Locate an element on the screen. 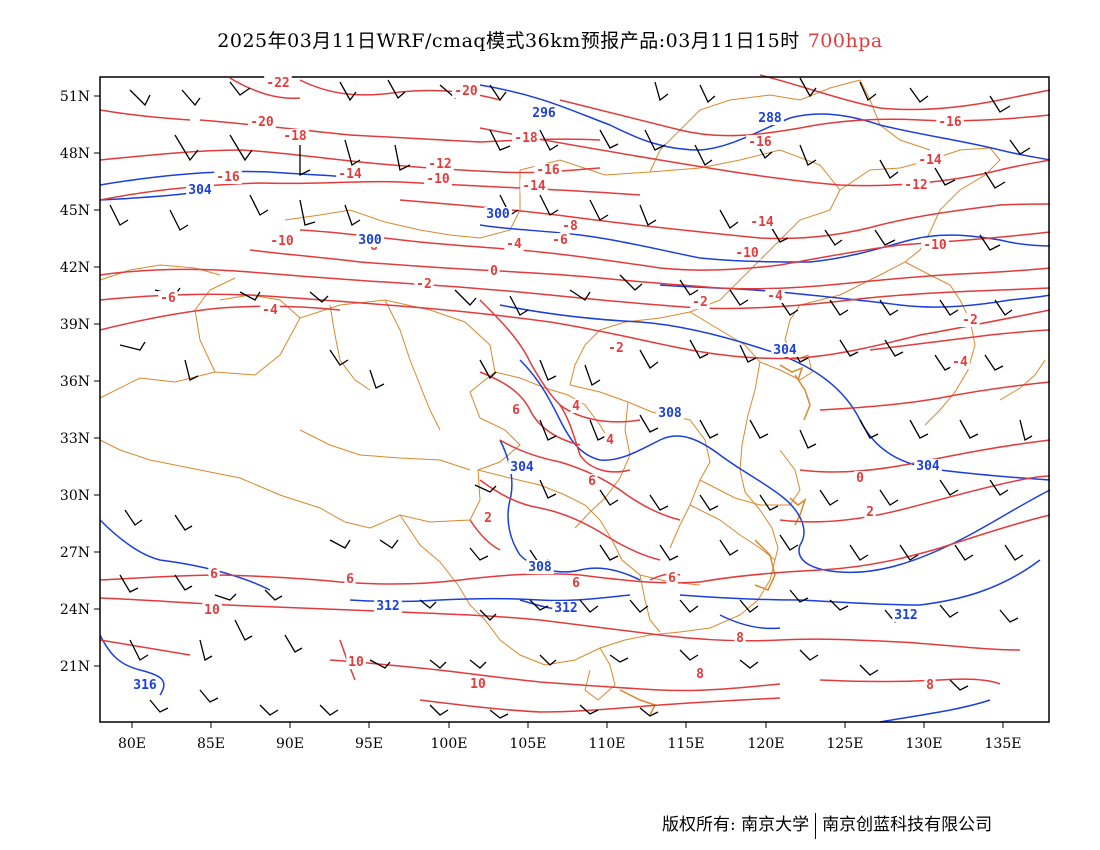 Image resolution: width=1100 pixels, height=850 pixels. coastline-islands is located at coordinates (715, 540).